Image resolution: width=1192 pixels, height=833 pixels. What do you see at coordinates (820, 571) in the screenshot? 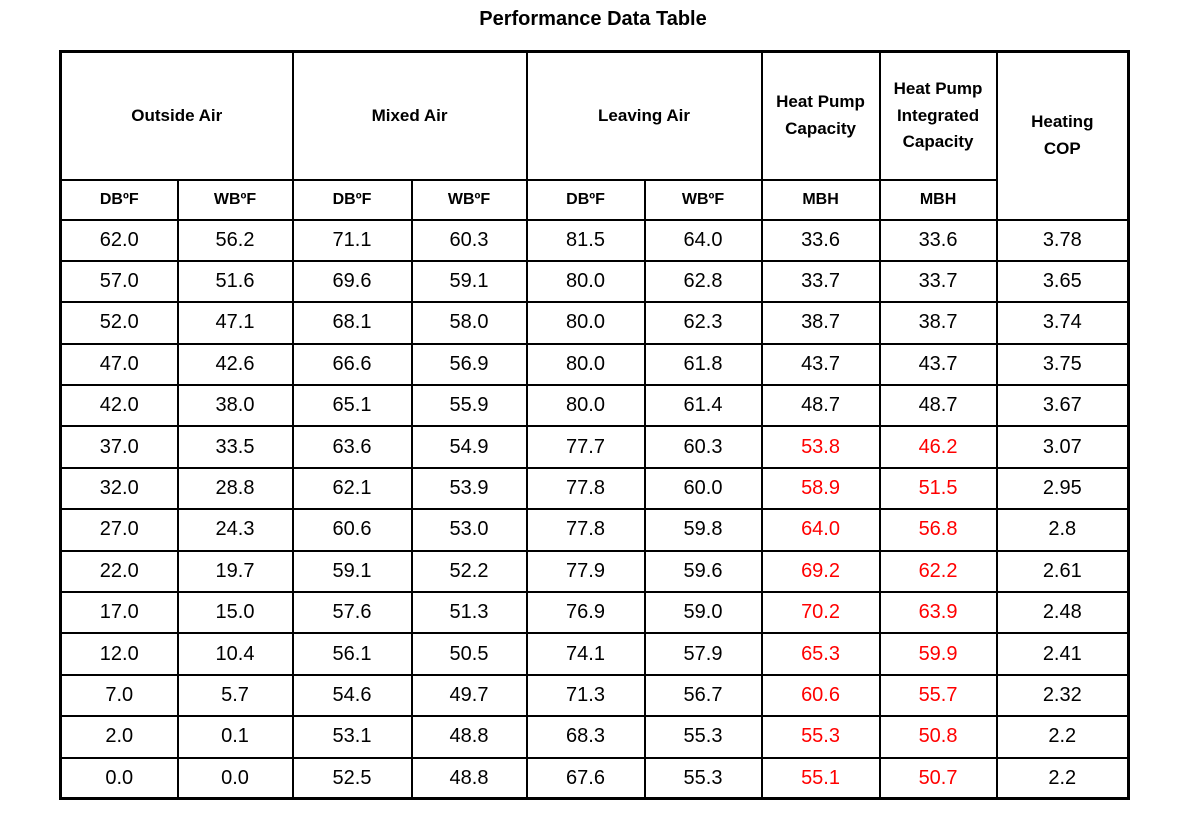
I see `cell-hp-capacity: 69.2` at bounding box center [820, 571].